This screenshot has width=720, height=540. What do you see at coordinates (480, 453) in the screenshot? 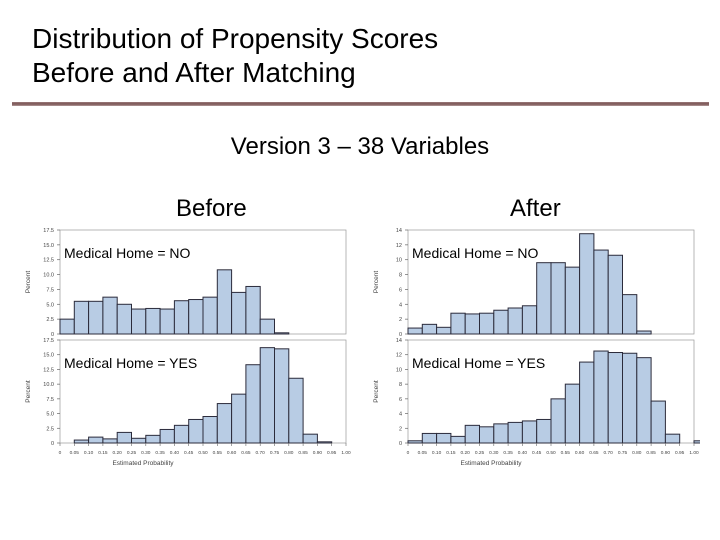
I see `x-tick-label: 0.25` at bounding box center [480, 453].